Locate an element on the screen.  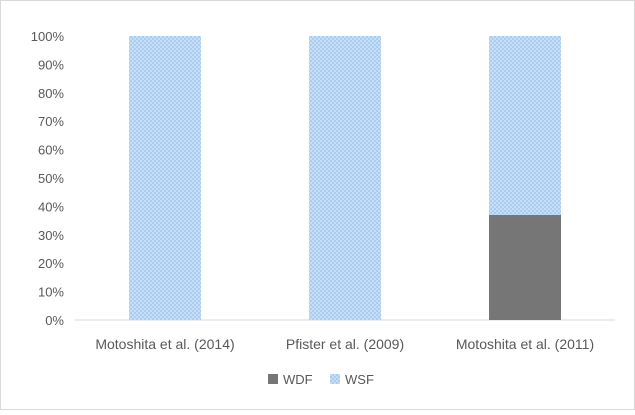
y-tick-label: 80% is located at coordinates (51, 93).